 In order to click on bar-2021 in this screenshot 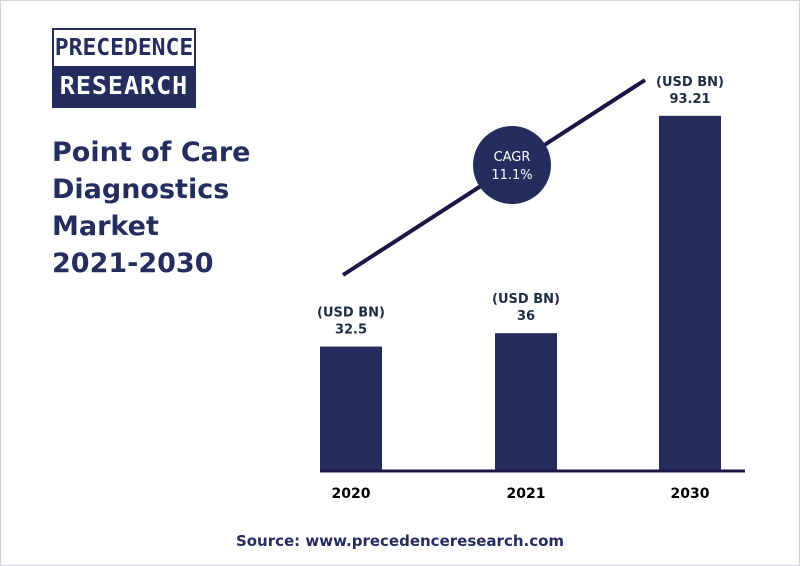, I will do `click(526, 401)`.